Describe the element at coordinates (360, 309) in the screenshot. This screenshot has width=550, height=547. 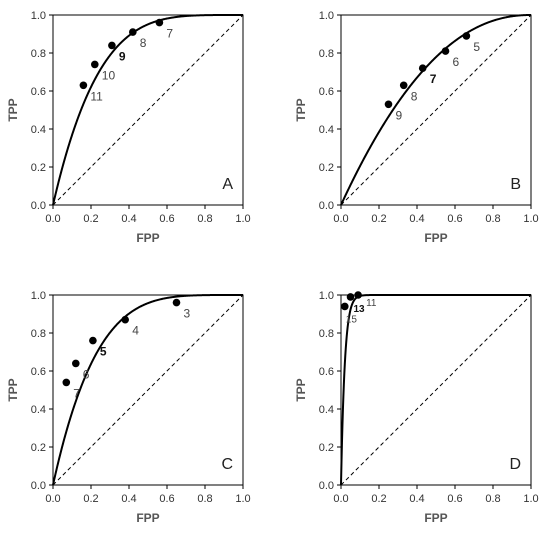
I see `point-label: 13` at that location.